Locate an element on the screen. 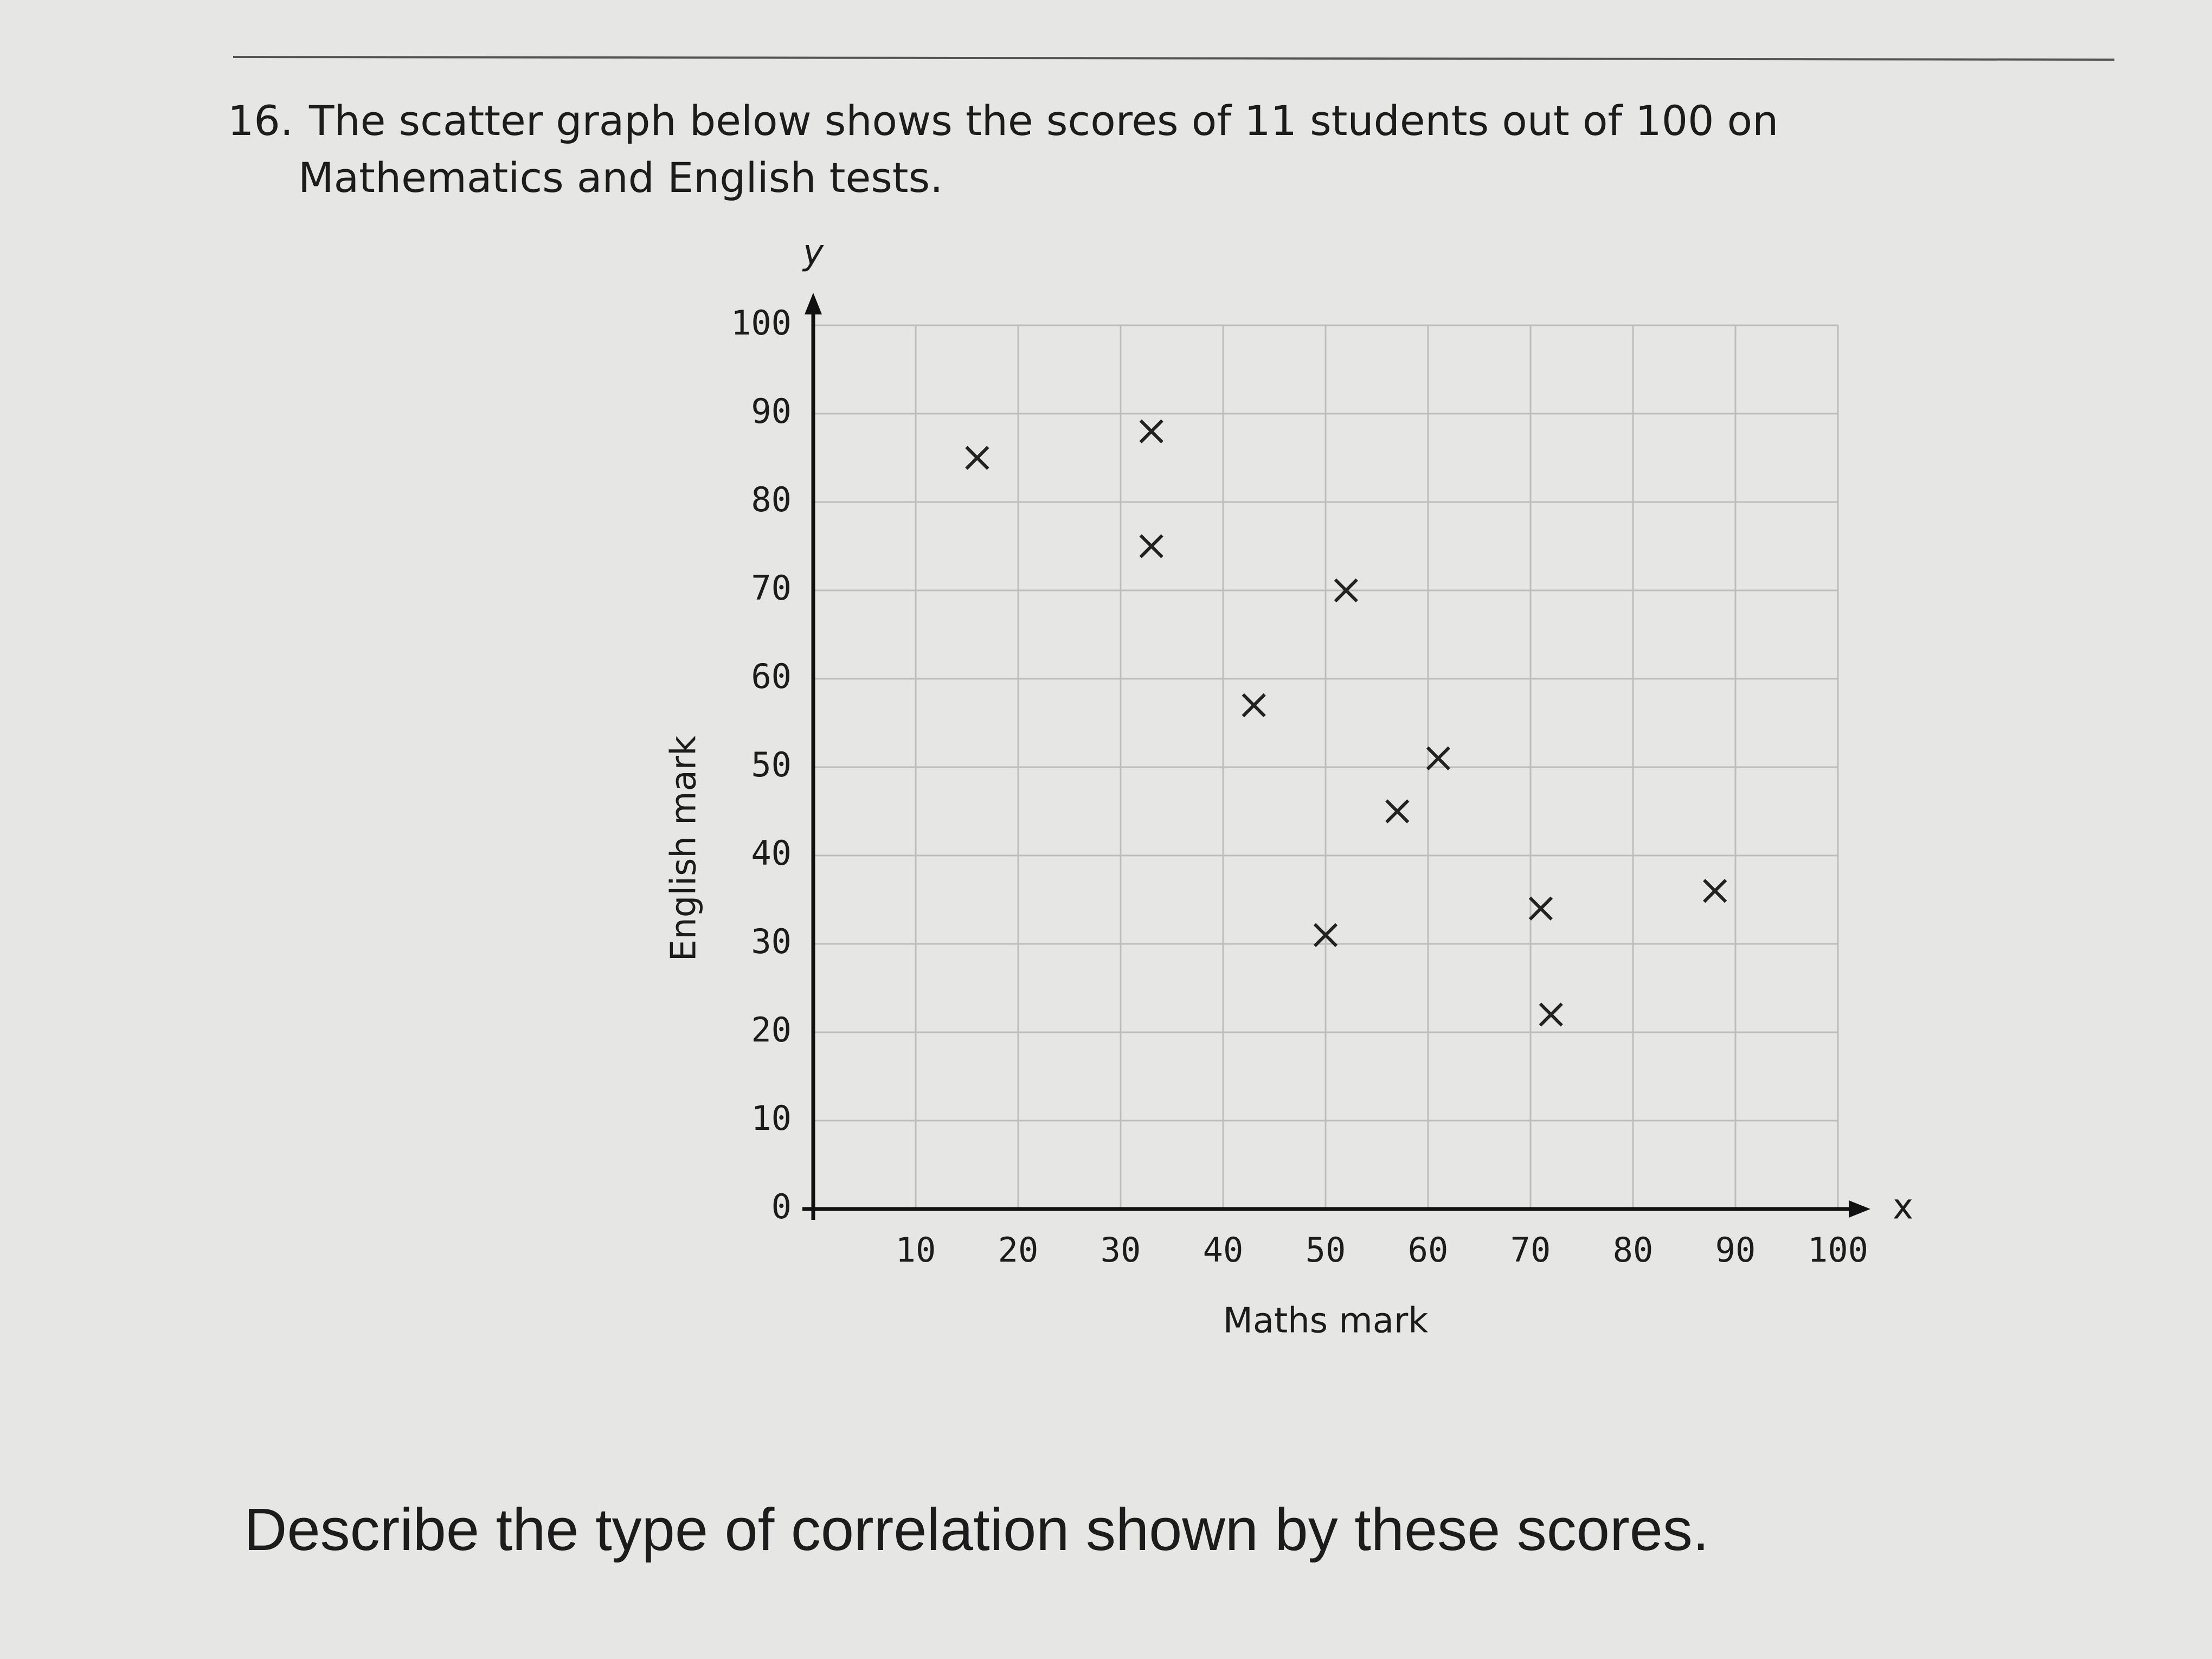  x-tick-label: 30 is located at coordinates (1121, 1250).